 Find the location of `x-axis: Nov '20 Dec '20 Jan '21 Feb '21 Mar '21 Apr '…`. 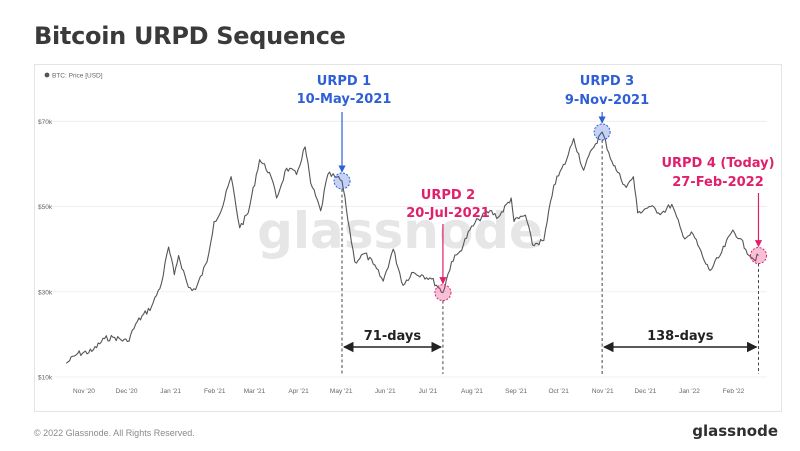

x-axis: Nov '20 Dec '20 Jan '21 Feb '21 Mar '21 Apr '… is located at coordinates (409, 391).